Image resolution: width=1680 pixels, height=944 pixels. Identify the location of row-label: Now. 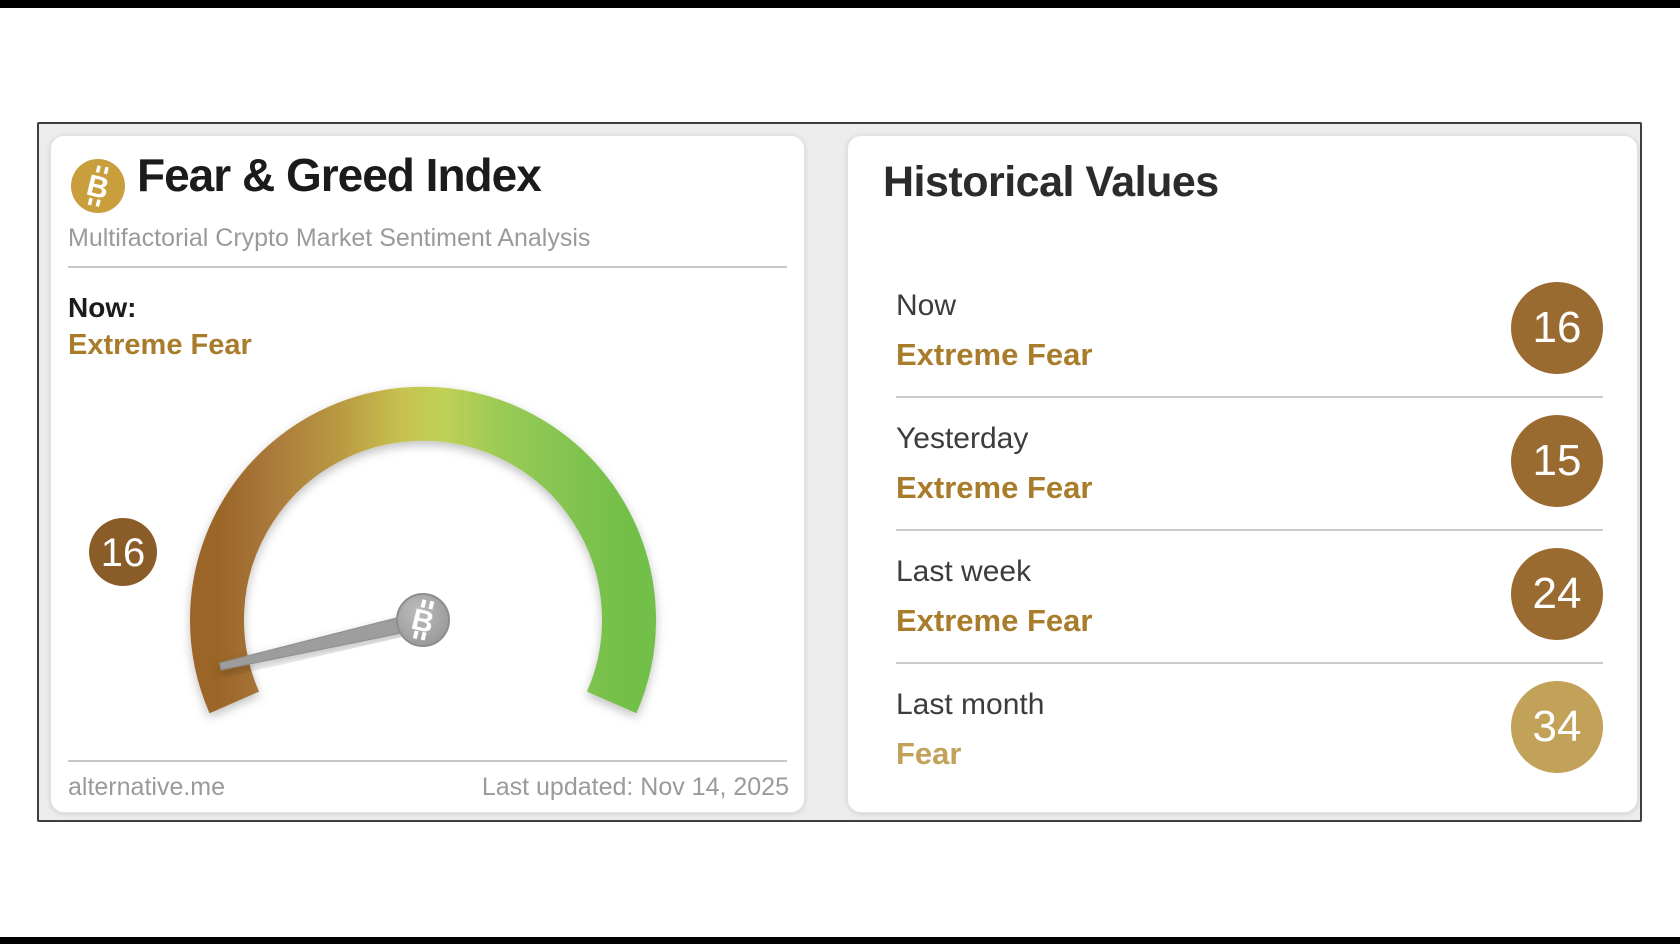
(926, 305).